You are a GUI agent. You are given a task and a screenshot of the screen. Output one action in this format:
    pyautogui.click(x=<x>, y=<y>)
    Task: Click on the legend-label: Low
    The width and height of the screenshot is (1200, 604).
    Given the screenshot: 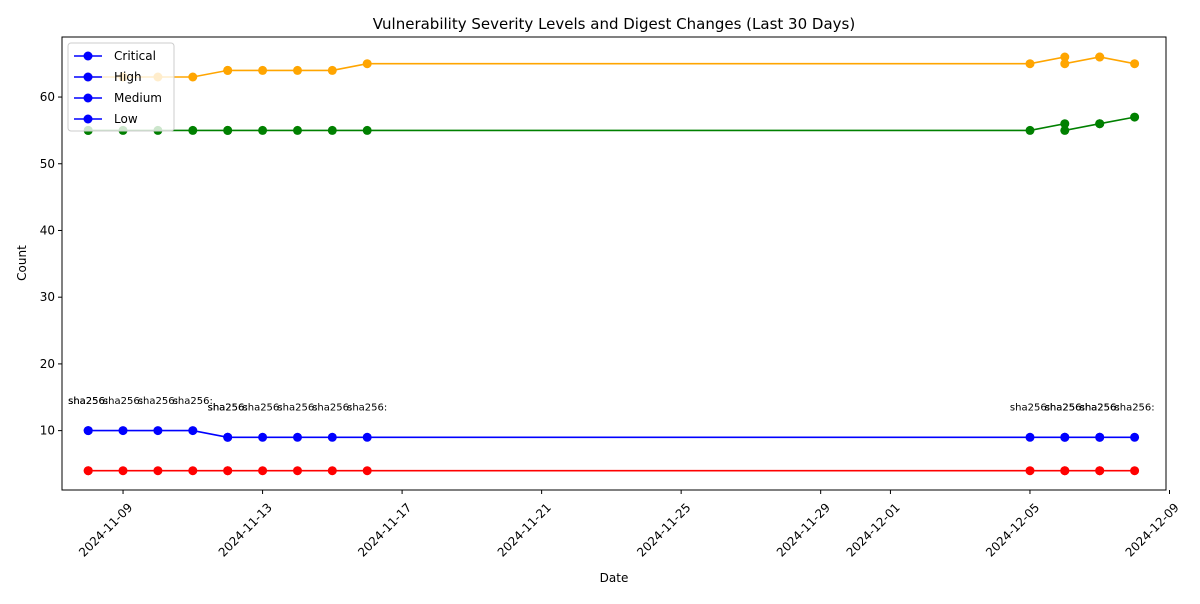 What is the action you would take?
    pyautogui.click(x=126, y=119)
    